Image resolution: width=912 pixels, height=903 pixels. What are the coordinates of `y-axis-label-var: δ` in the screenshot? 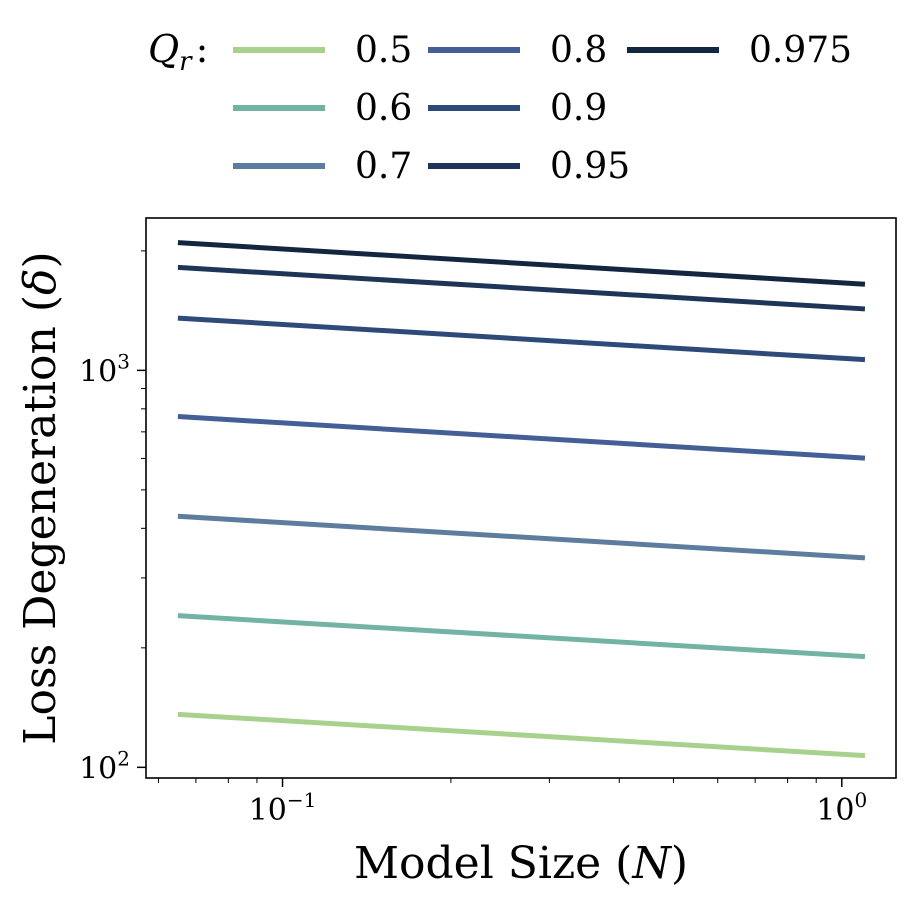 It's located at (40, 281).